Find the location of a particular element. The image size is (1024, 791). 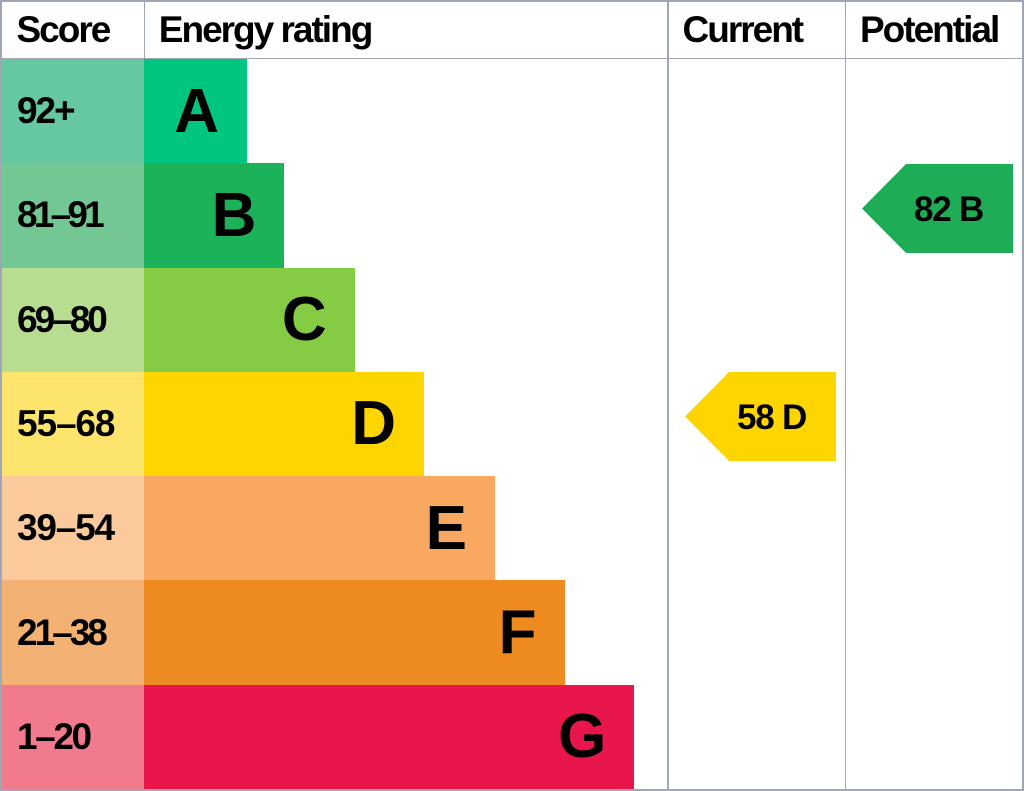

svg-text: 82 B is located at coordinates (948, 209).